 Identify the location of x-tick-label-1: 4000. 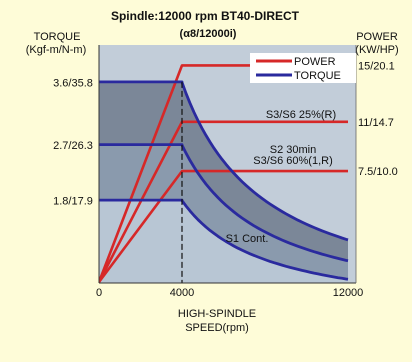
(182, 293).